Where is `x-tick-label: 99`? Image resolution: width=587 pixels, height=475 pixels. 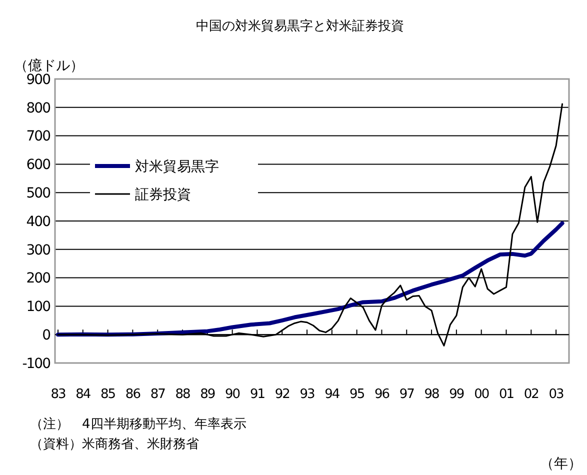
x-tick-label: 99 is located at coordinates (456, 394).